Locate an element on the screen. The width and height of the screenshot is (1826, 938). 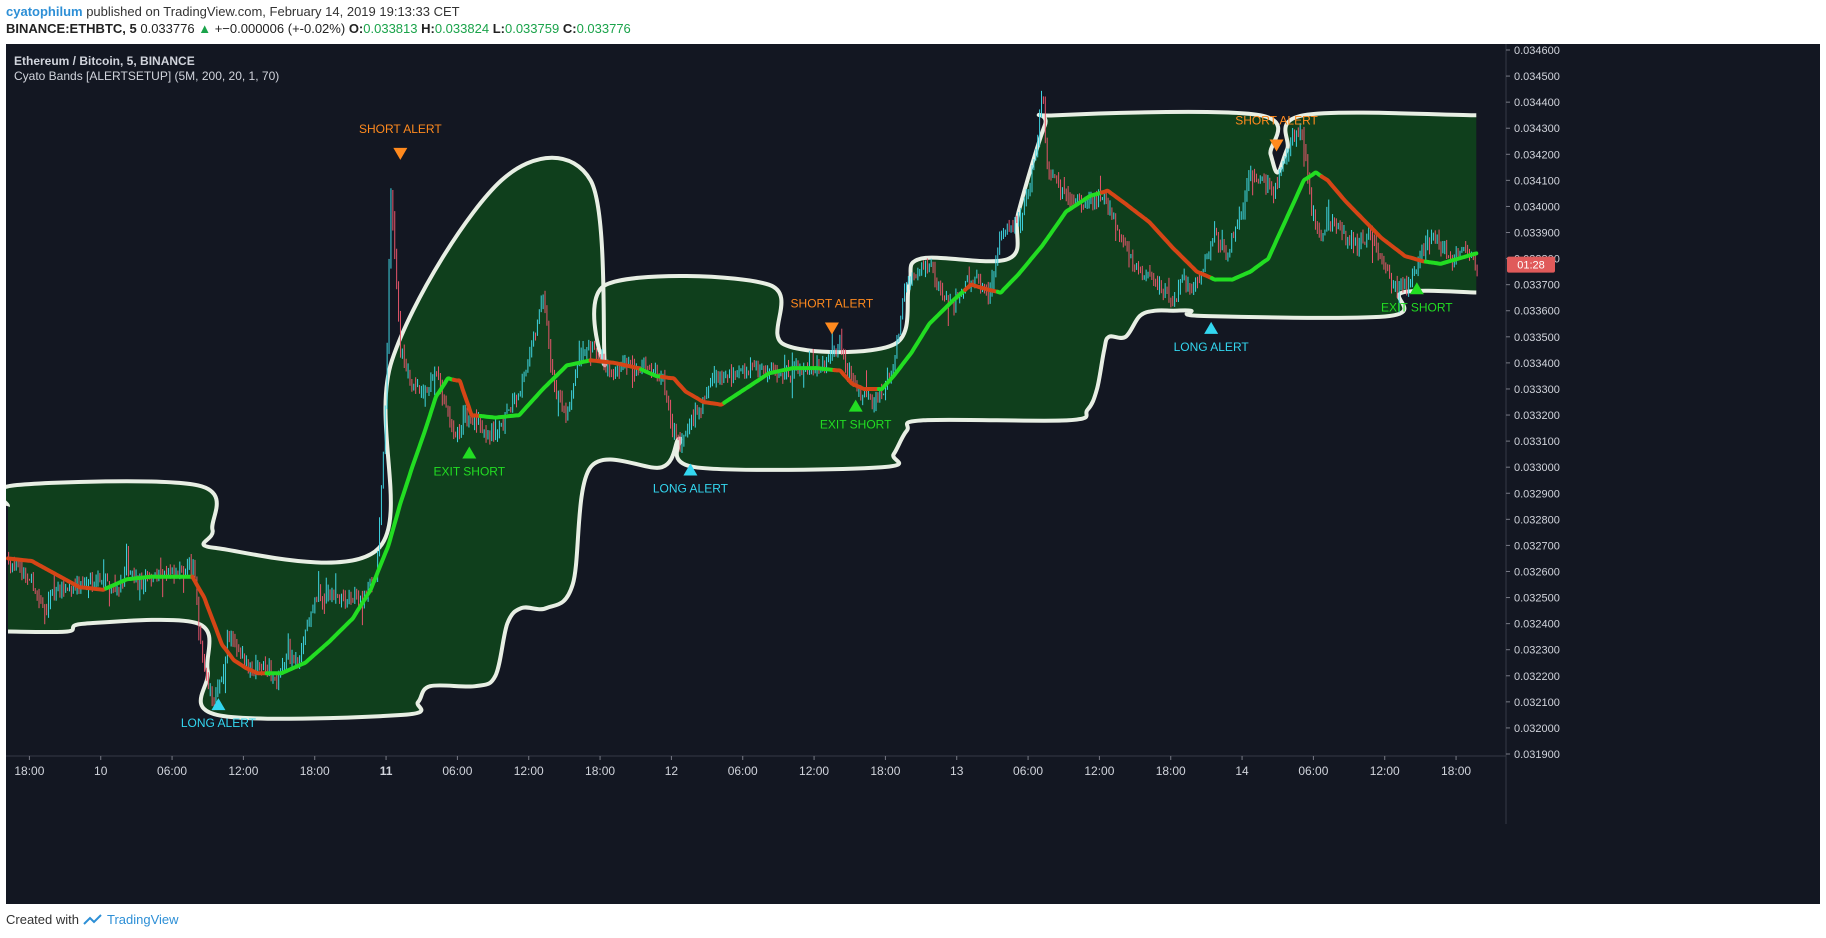
exit-short-marker: EXIT SHORT is located at coordinates (856, 415).